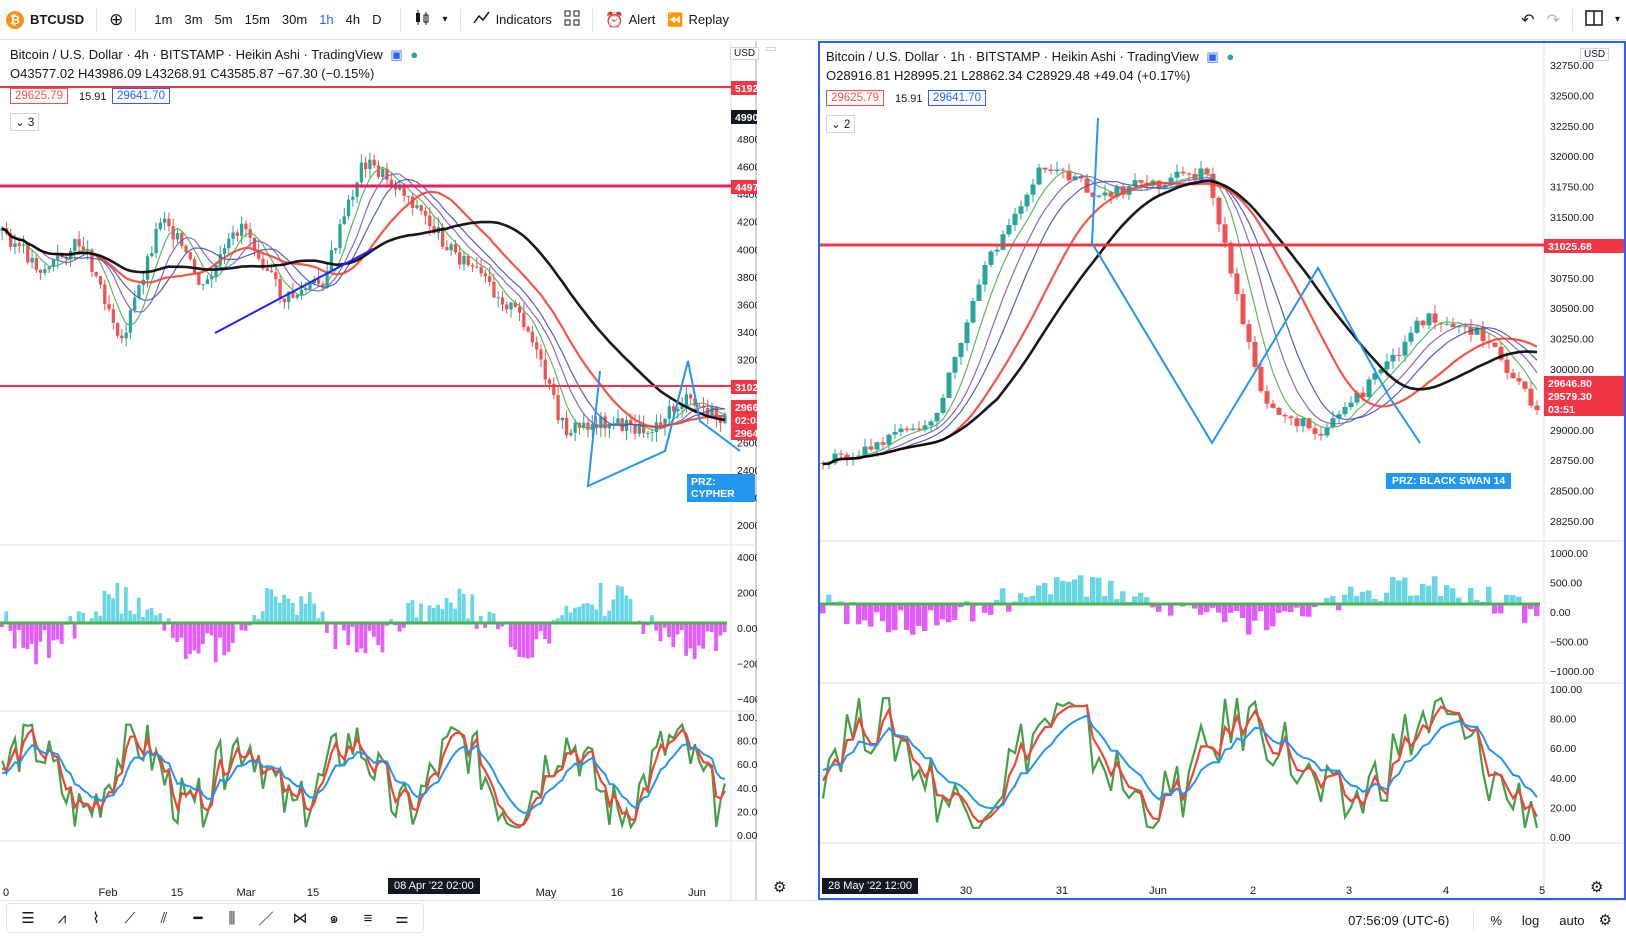  Describe the element at coordinates (1570, 397) in the screenshot. I see `price-tag-label: 29579.30` at that location.